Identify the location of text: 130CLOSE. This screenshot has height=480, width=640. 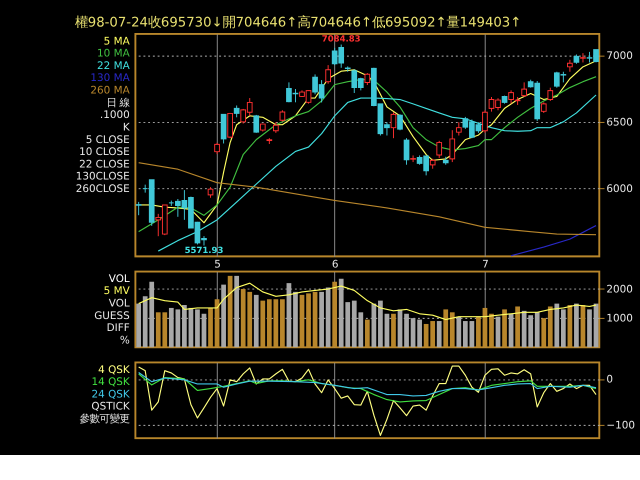
(103, 176).